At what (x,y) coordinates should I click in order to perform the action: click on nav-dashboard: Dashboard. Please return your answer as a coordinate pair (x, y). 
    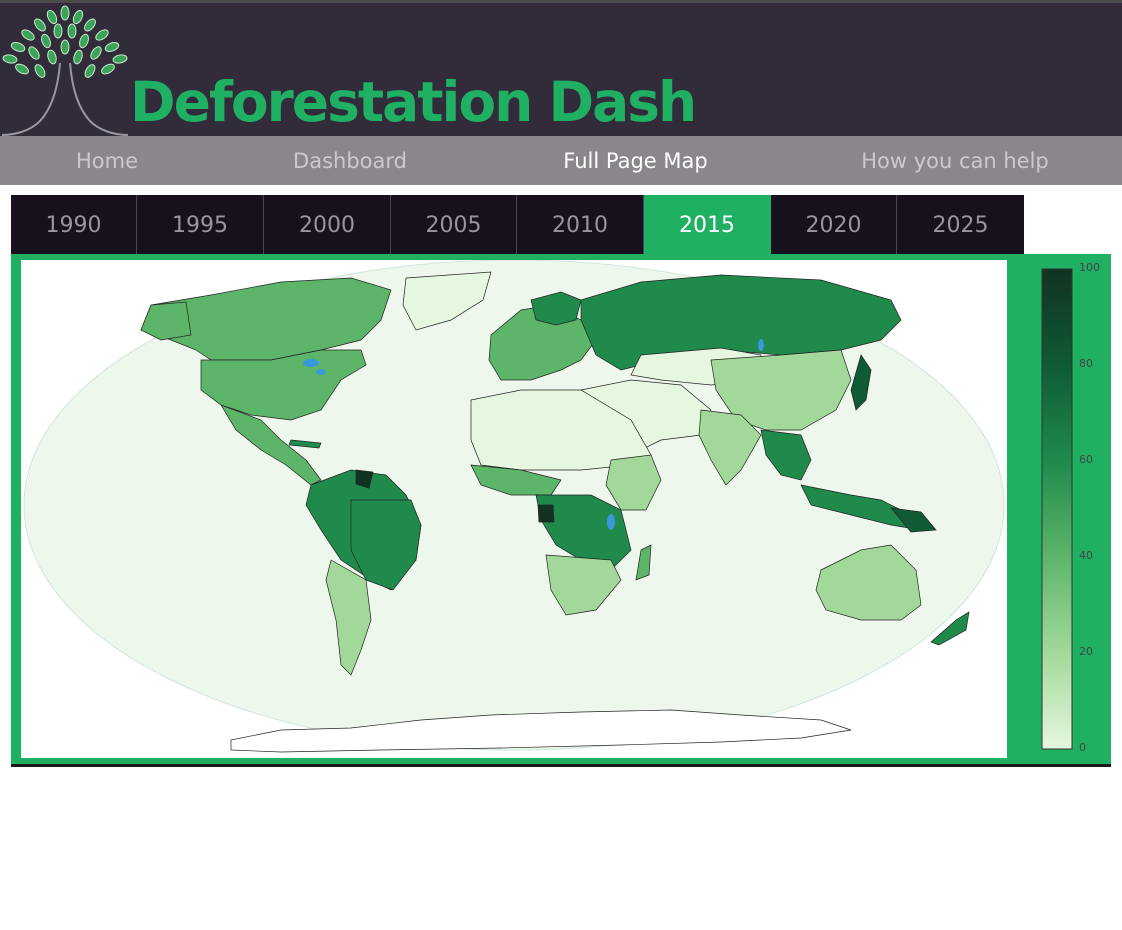
    Looking at the image, I should click on (350, 161).